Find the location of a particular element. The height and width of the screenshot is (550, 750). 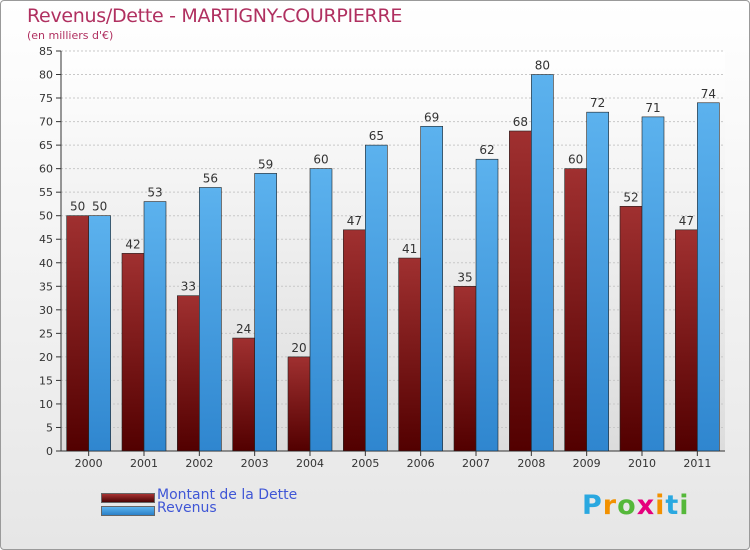

logo-letter: o is located at coordinates (627, 505).